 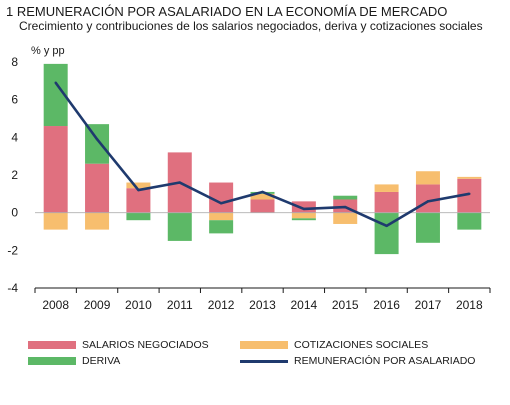 I want to click on y-tick-label: -4, so click(x=12, y=288).